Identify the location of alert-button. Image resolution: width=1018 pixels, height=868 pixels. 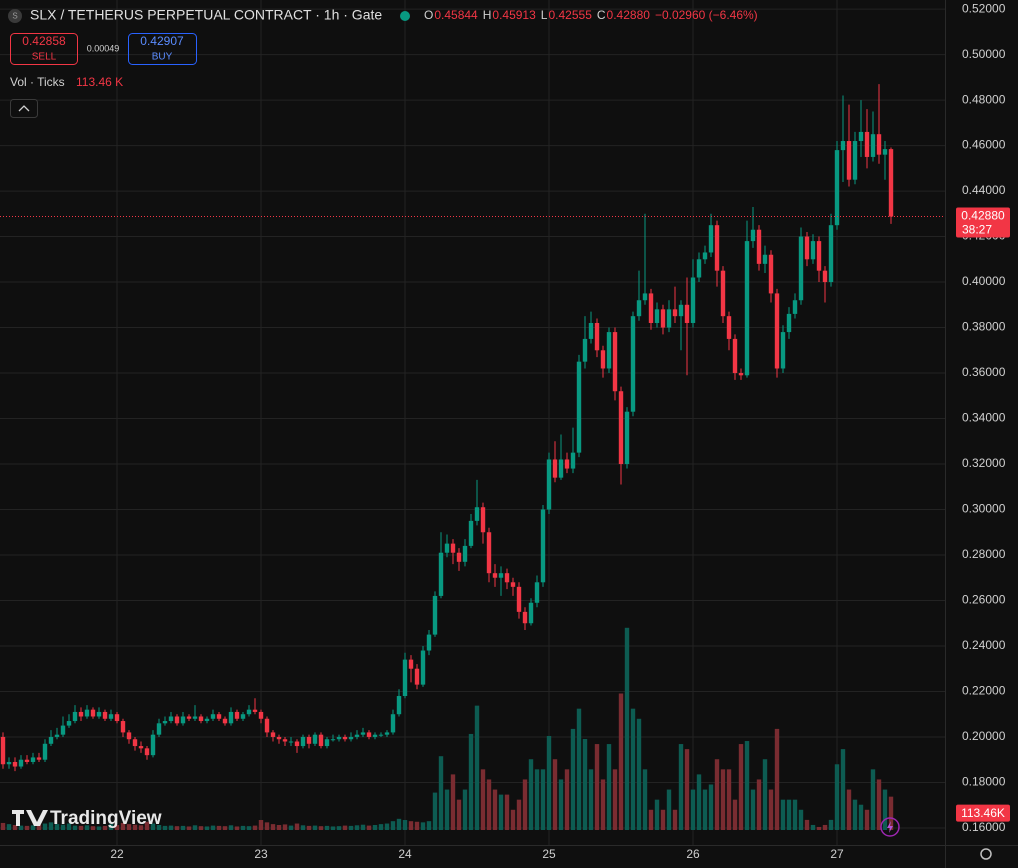
(890, 827).